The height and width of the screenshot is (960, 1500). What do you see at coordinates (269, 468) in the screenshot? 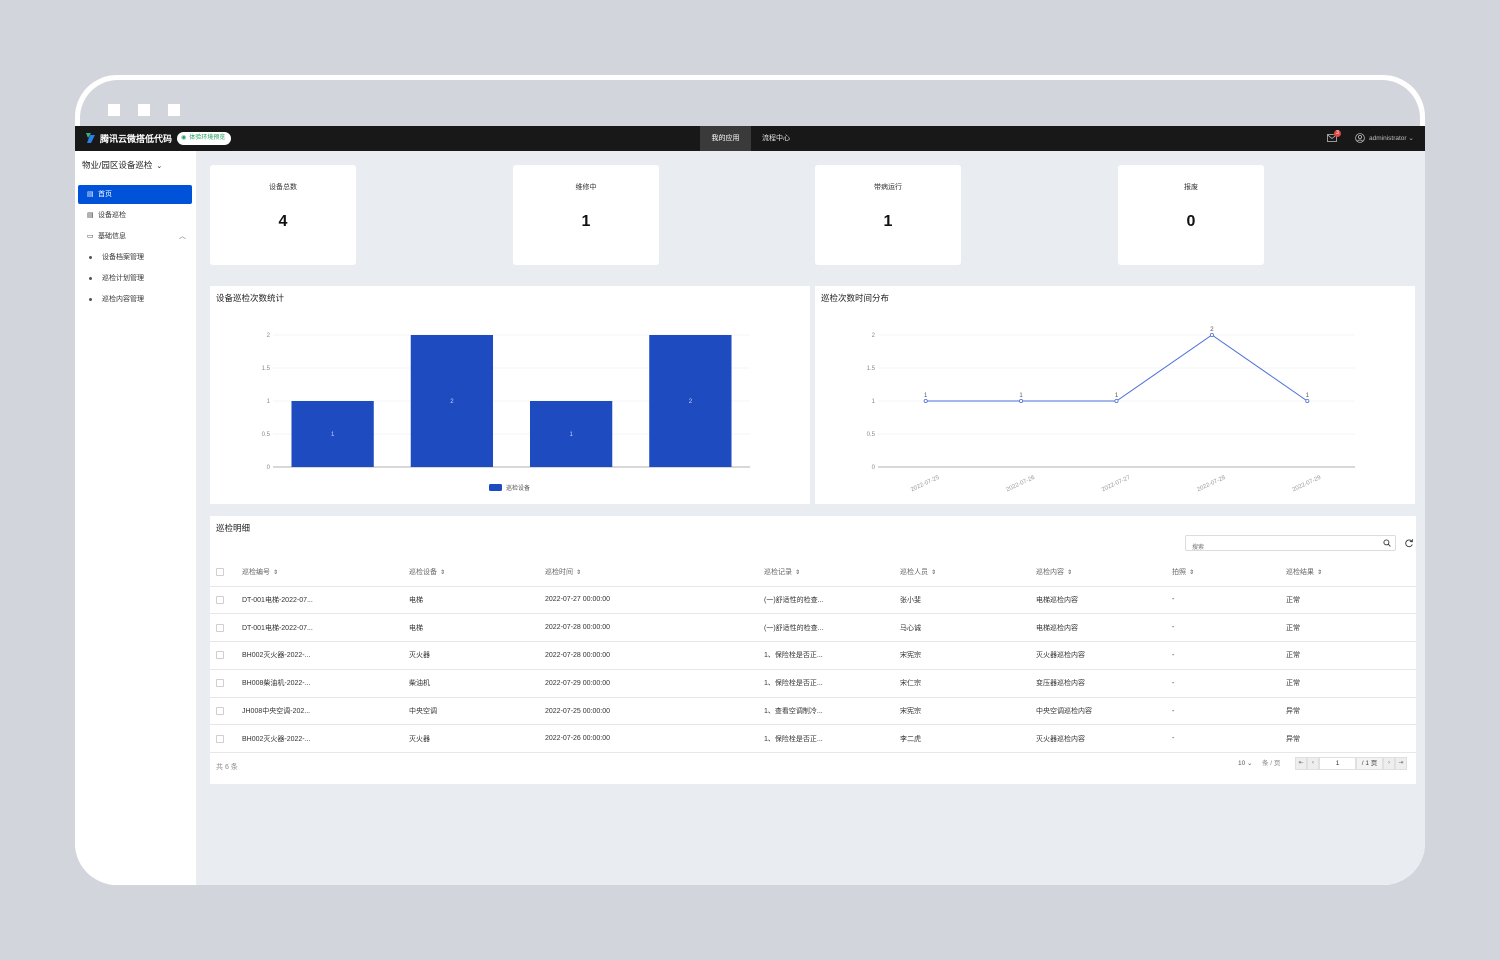
I see `y-tick-label: 0` at bounding box center [269, 468].